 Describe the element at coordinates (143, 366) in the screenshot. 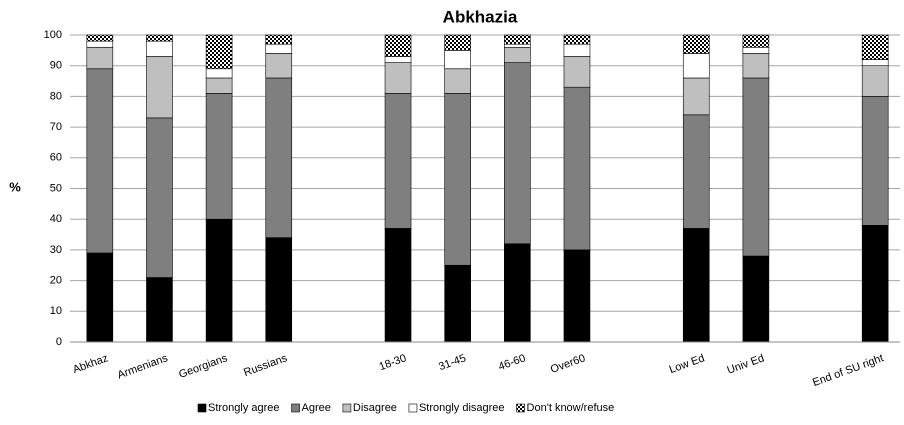

I see `x-tick-label: Armenians` at that location.